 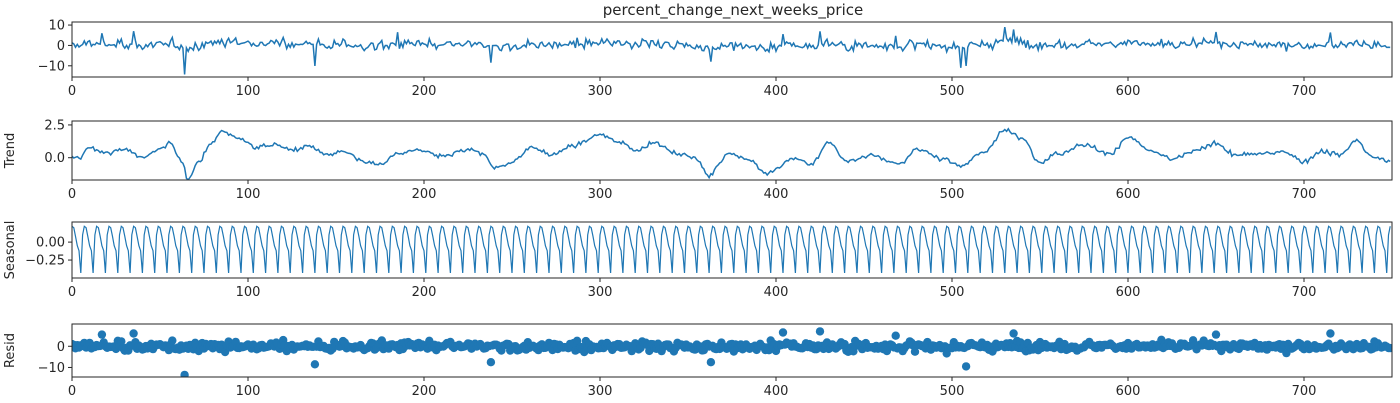 What do you see at coordinates (733, 10) in the screenshot?
I see `chart-title: percent_change_next_weeks_price` at bounding box center [733, 10].